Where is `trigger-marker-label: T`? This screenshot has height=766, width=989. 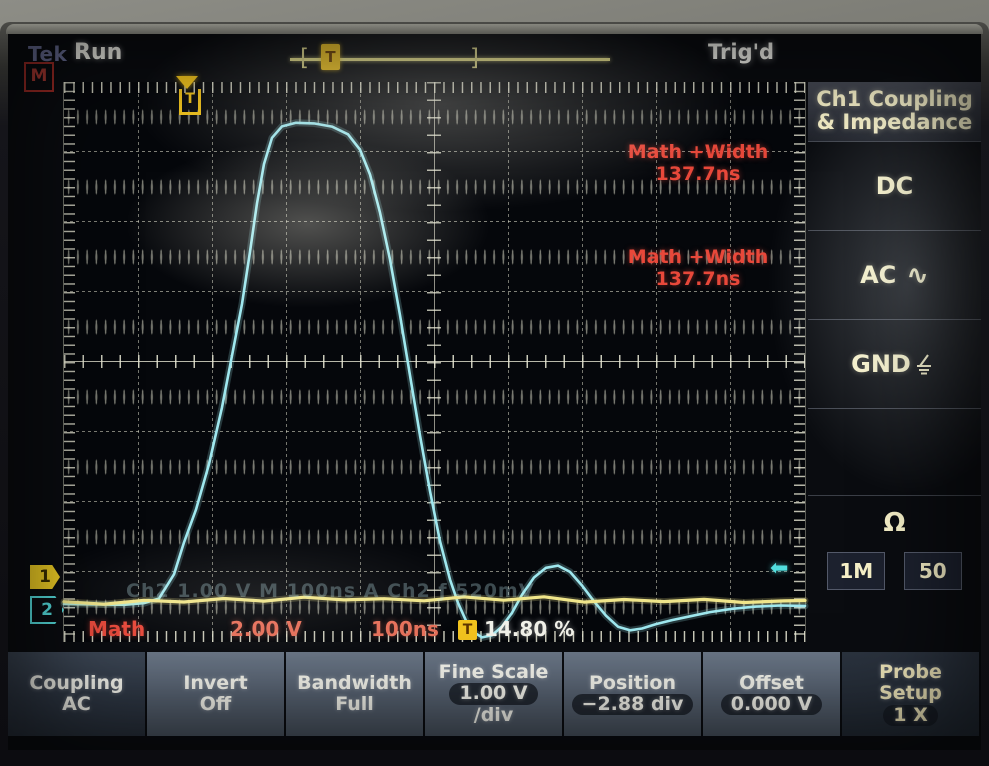
trigger-marker-label: T is located at coordinates (190, 102).